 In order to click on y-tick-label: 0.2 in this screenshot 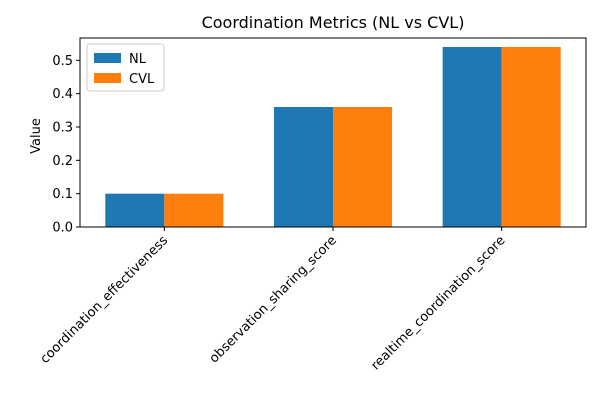, I will do `click(62, 161)`.